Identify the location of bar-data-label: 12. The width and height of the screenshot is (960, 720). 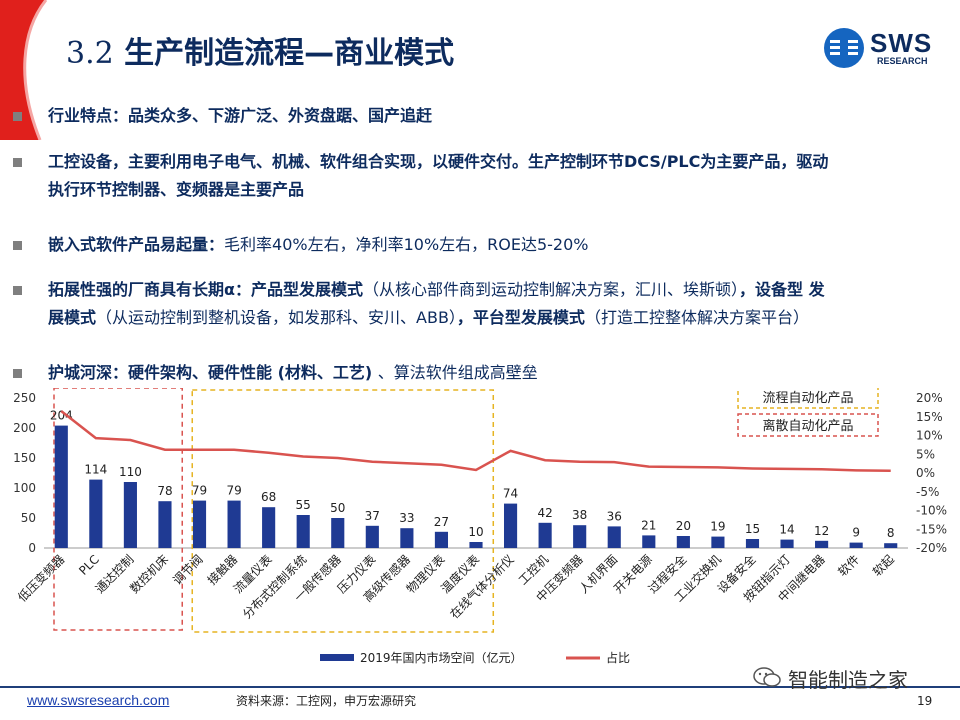
(821, 531).